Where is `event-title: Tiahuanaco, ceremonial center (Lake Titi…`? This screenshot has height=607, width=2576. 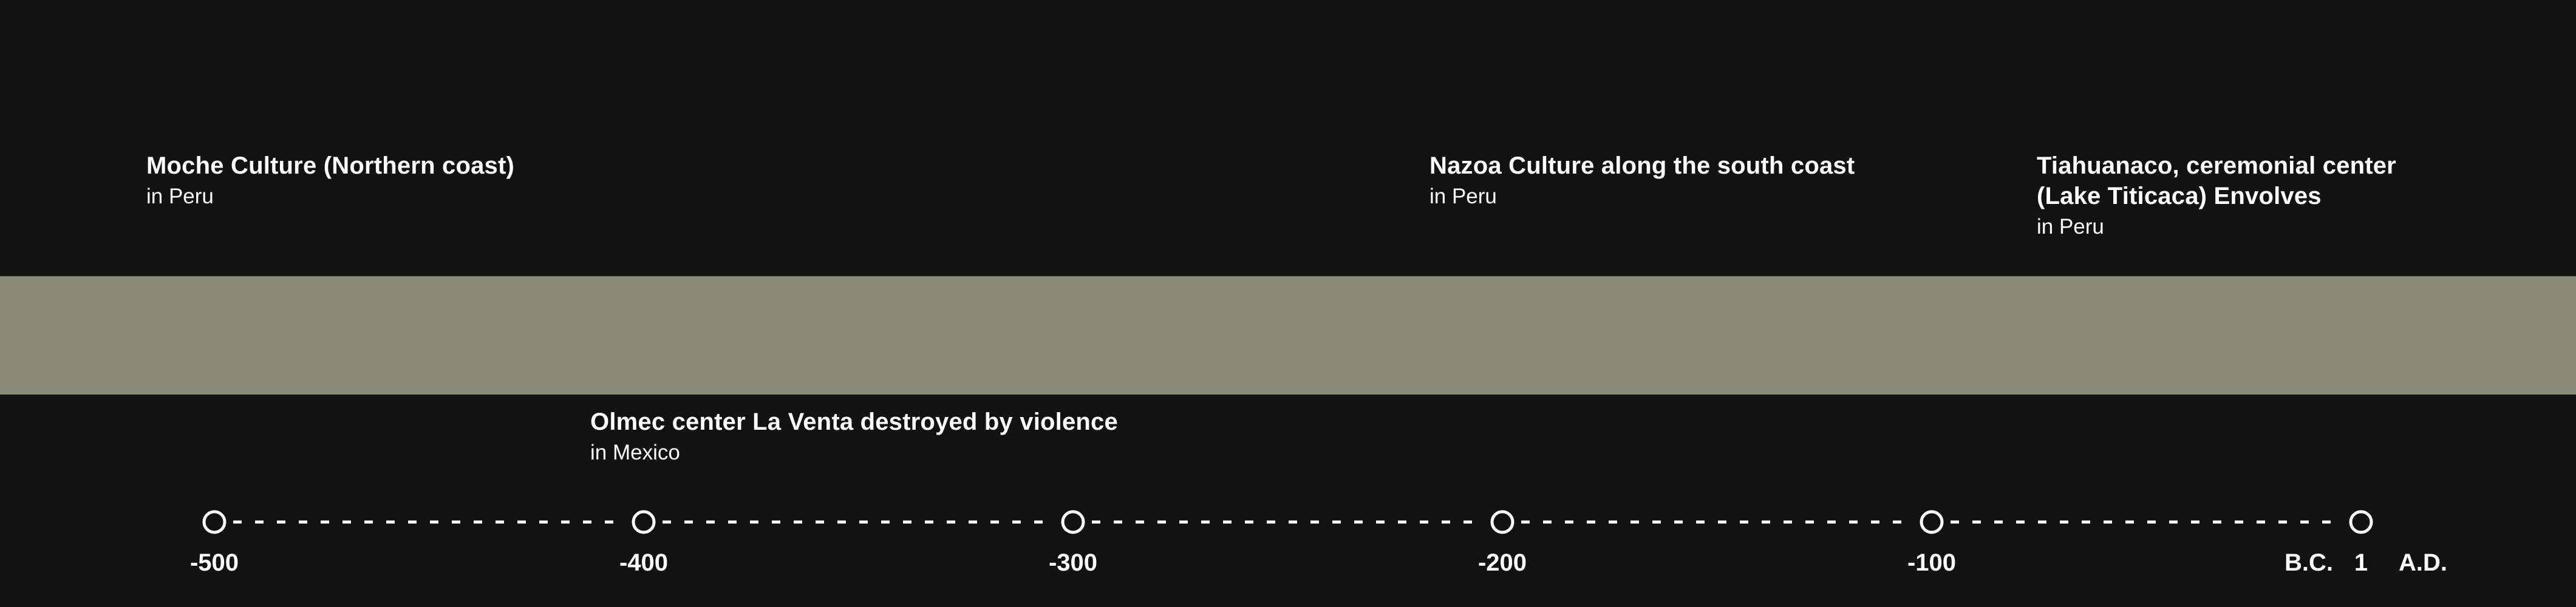 event-title: Tiahuanaco, ceremonial center (Lake Titi… is located at coordinates (2217, 180).